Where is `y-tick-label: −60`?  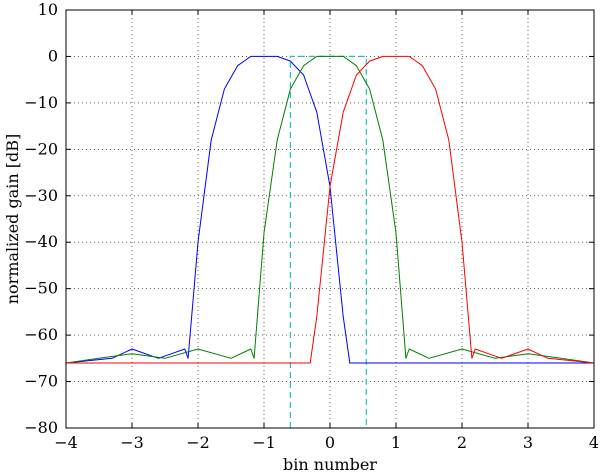
y-tick-label: −60 is located at coordinates (41, 334).